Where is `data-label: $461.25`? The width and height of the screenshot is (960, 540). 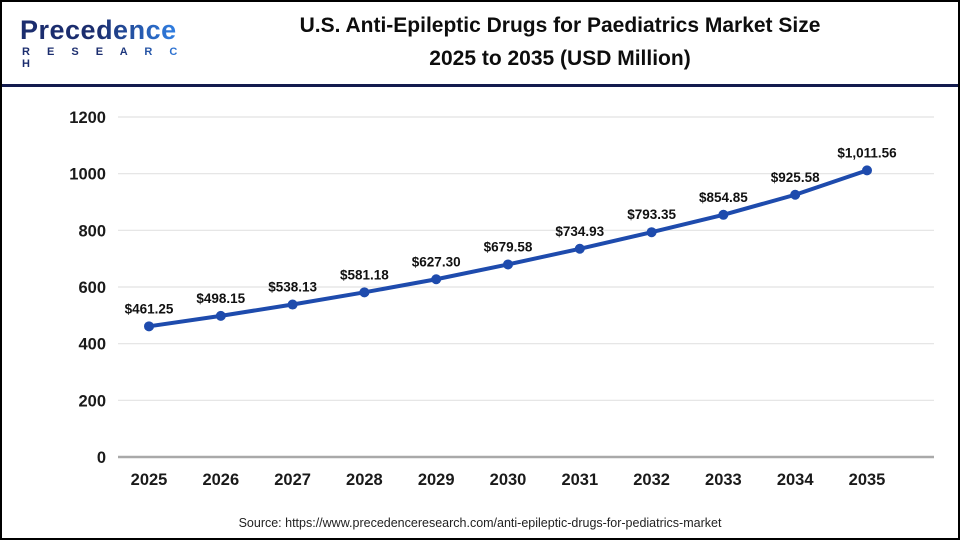 data-label: $461.25 is located at coordinates (149, 308).